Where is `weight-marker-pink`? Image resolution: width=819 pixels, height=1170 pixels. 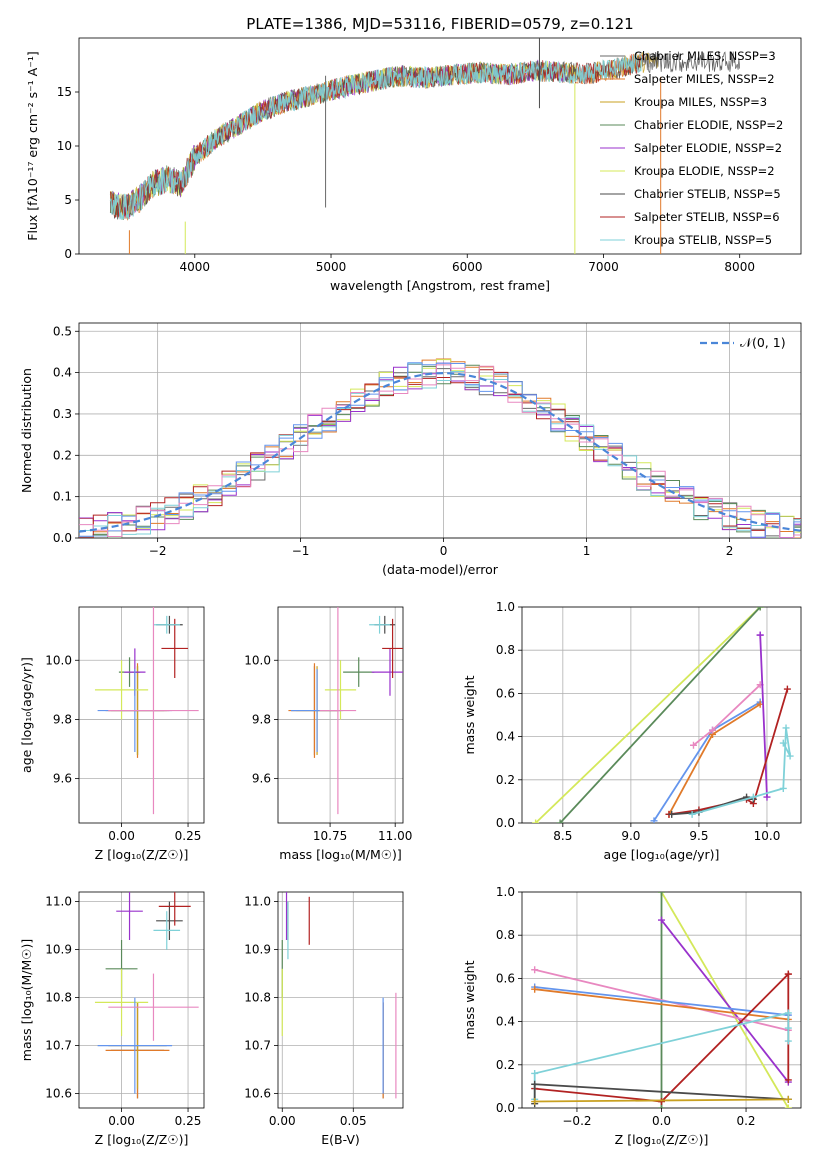
weight-marker-pink is located at coordinates (693, 745).